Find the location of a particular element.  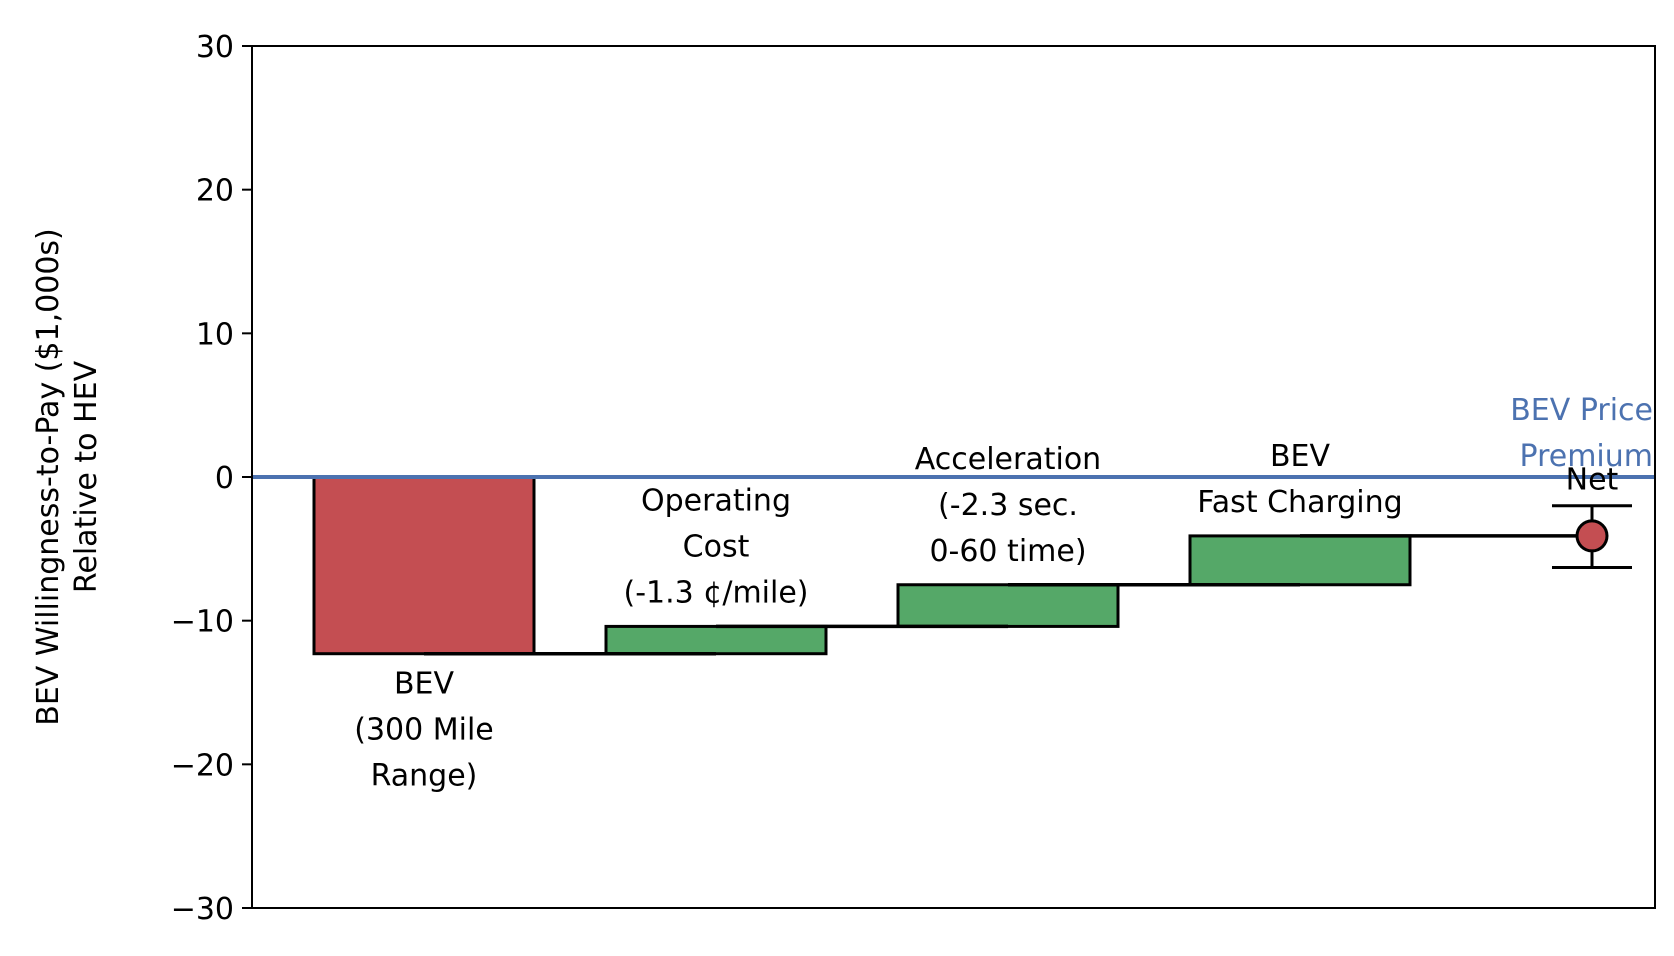

price-premium-label-line: Premium is located at coordinates (1587, 456).